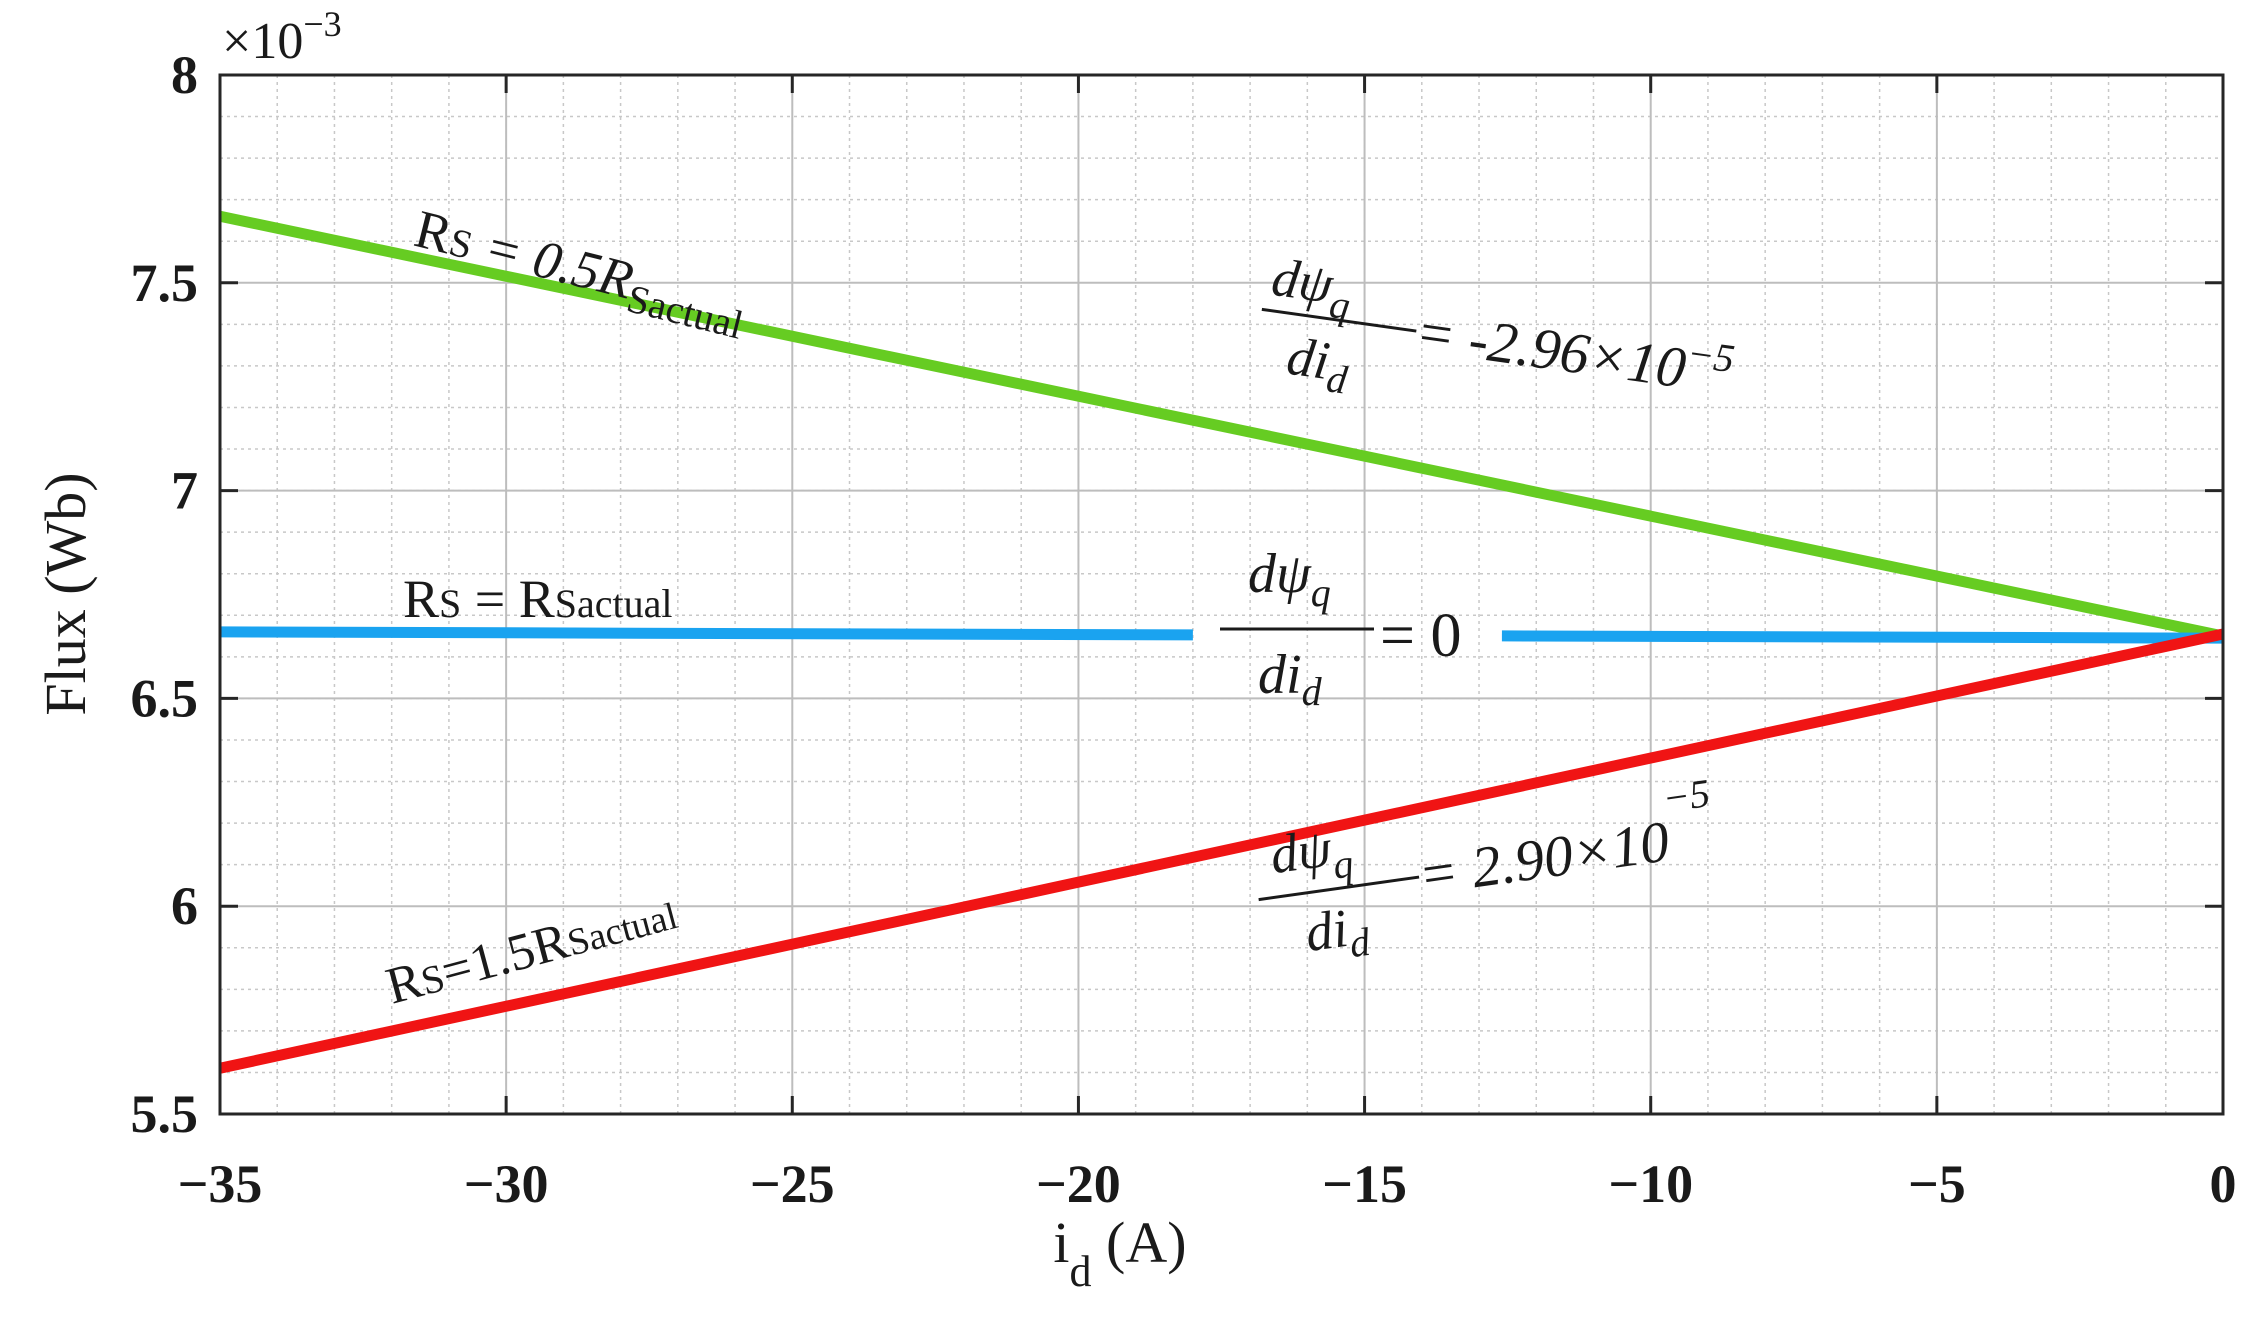  Describe the element at coordinates (450, 603) in the screenshot. I see `blue-label-s: S` at that location.